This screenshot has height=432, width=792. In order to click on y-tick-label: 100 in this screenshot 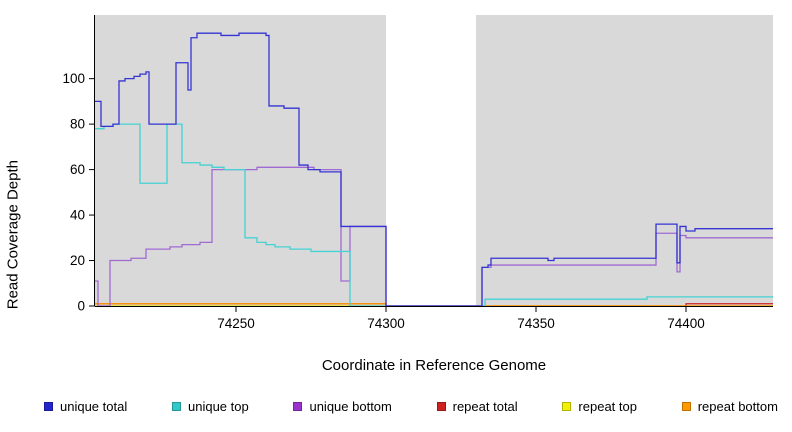, I will do `click(73, 78)`.